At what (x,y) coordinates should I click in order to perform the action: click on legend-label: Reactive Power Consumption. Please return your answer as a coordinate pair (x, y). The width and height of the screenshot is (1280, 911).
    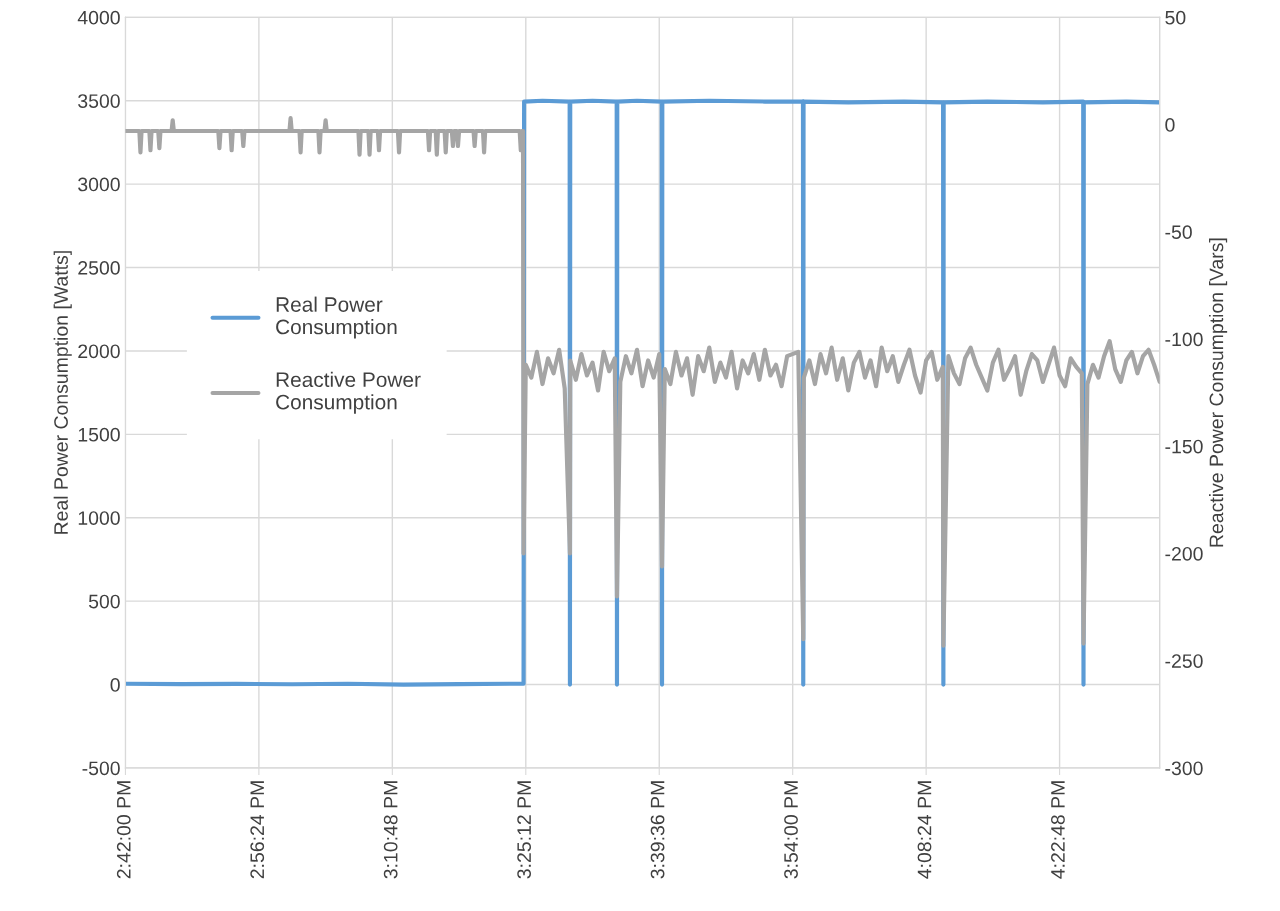
    Looking at the image, I should click on (348, 392).